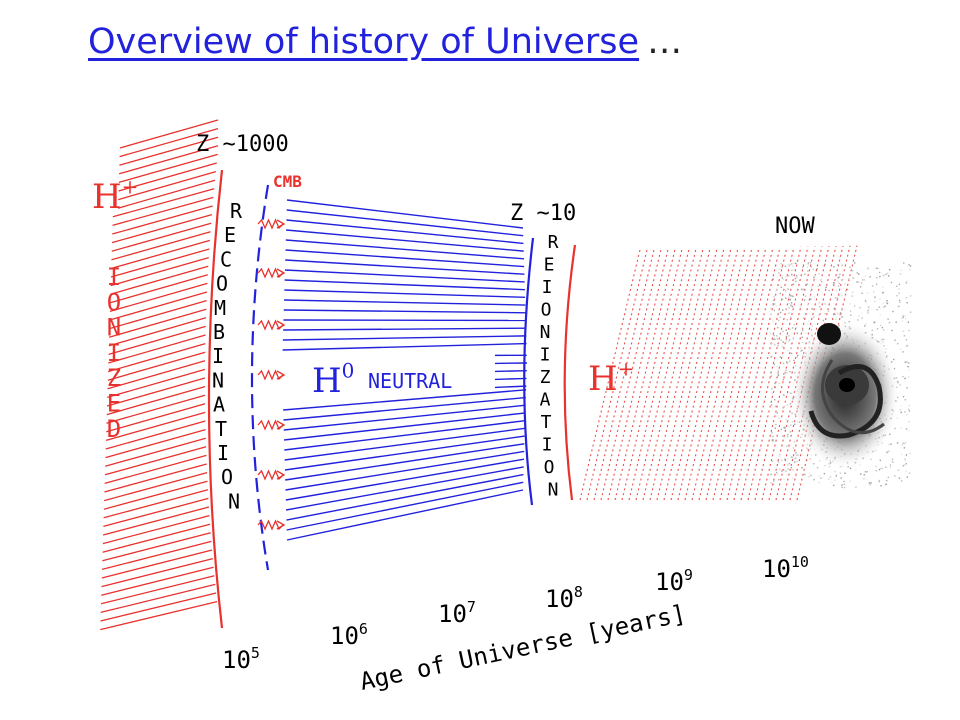 The image size is (960, 720). I want to click on title-link: Overview of history of Universe, so click(364, 42).